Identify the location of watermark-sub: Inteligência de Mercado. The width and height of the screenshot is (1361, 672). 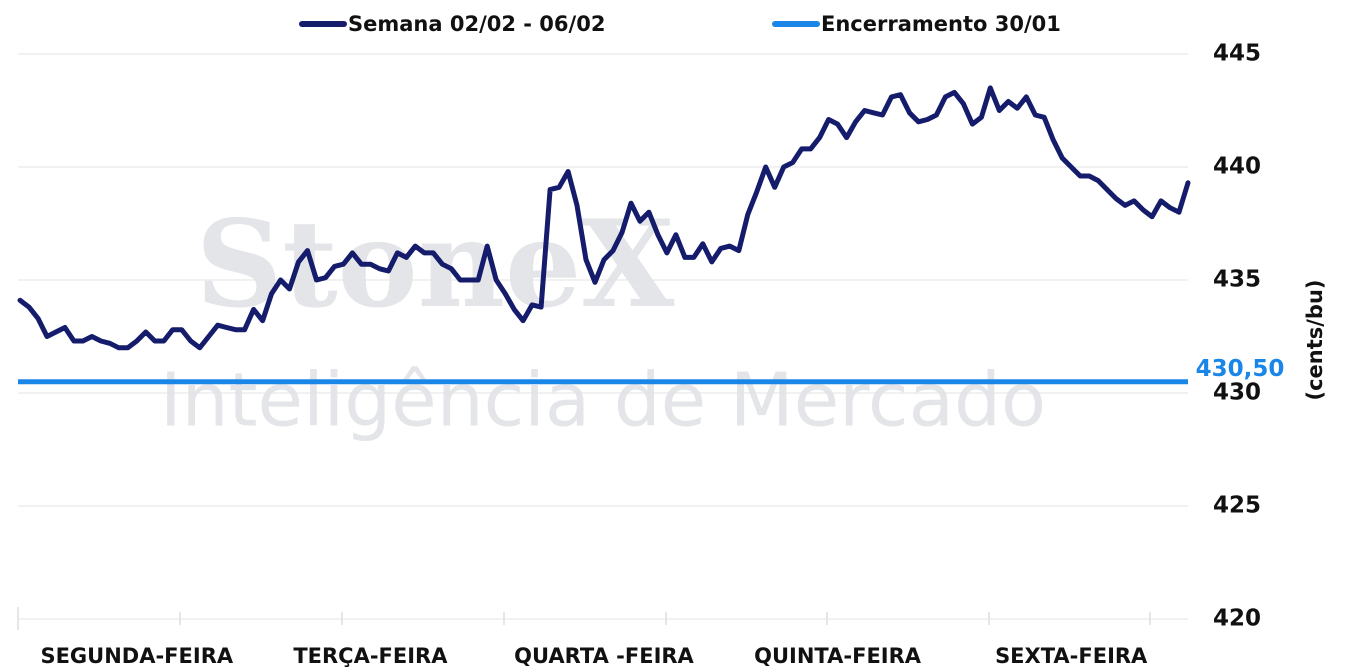
(603, 401).